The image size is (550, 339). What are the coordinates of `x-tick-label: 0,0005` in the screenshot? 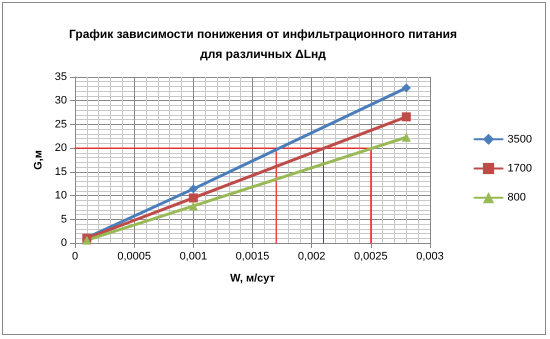 It's located at (134, 256).